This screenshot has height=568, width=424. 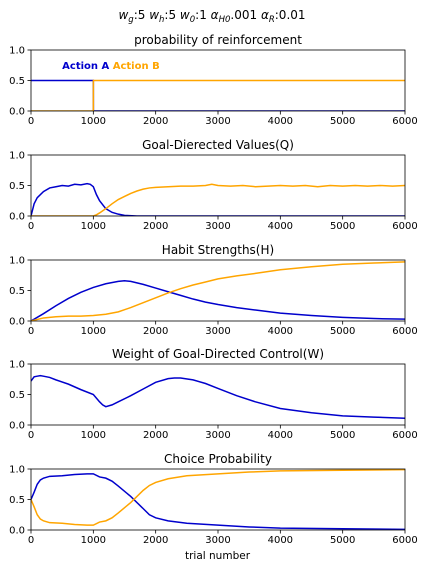 I want to click on legend-entry-1: Action A, so click(x=85, y=66).